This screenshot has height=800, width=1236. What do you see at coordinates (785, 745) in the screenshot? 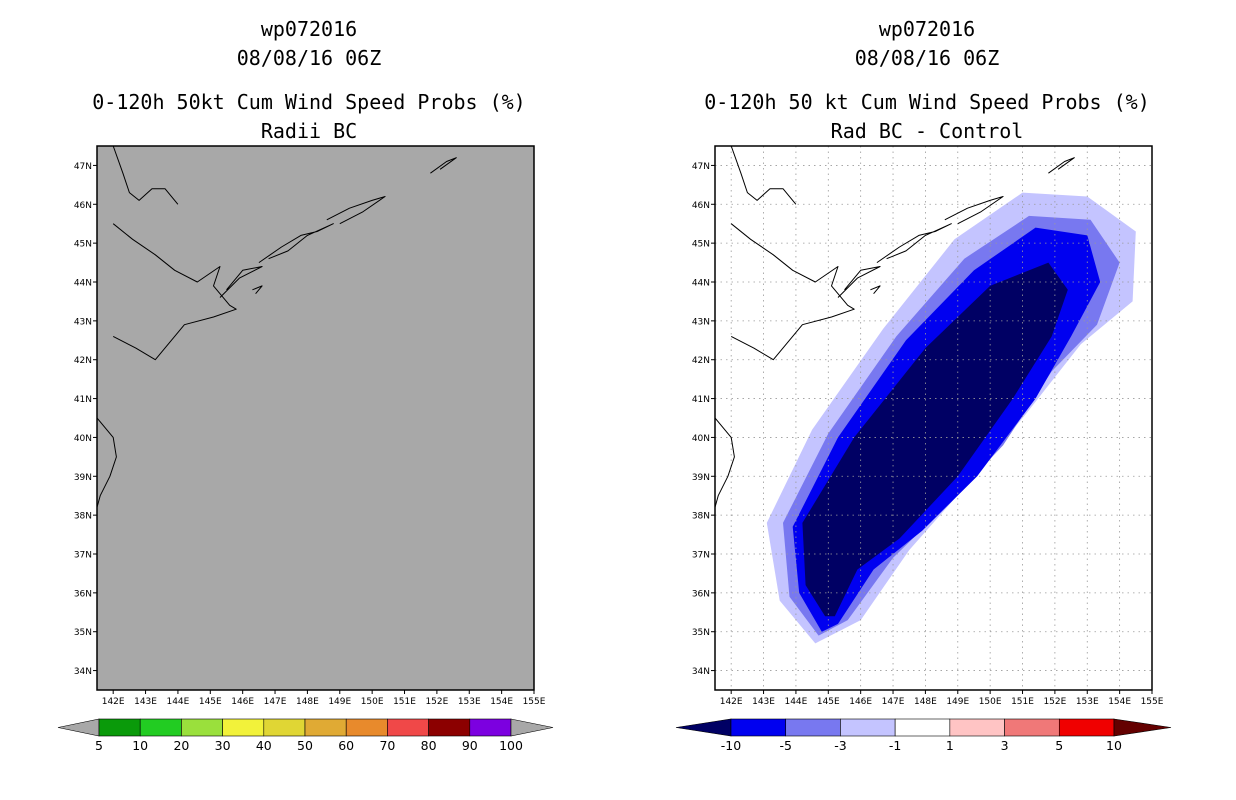
I see `right-colorbar-label: -5` at bounding box center [785, 745].